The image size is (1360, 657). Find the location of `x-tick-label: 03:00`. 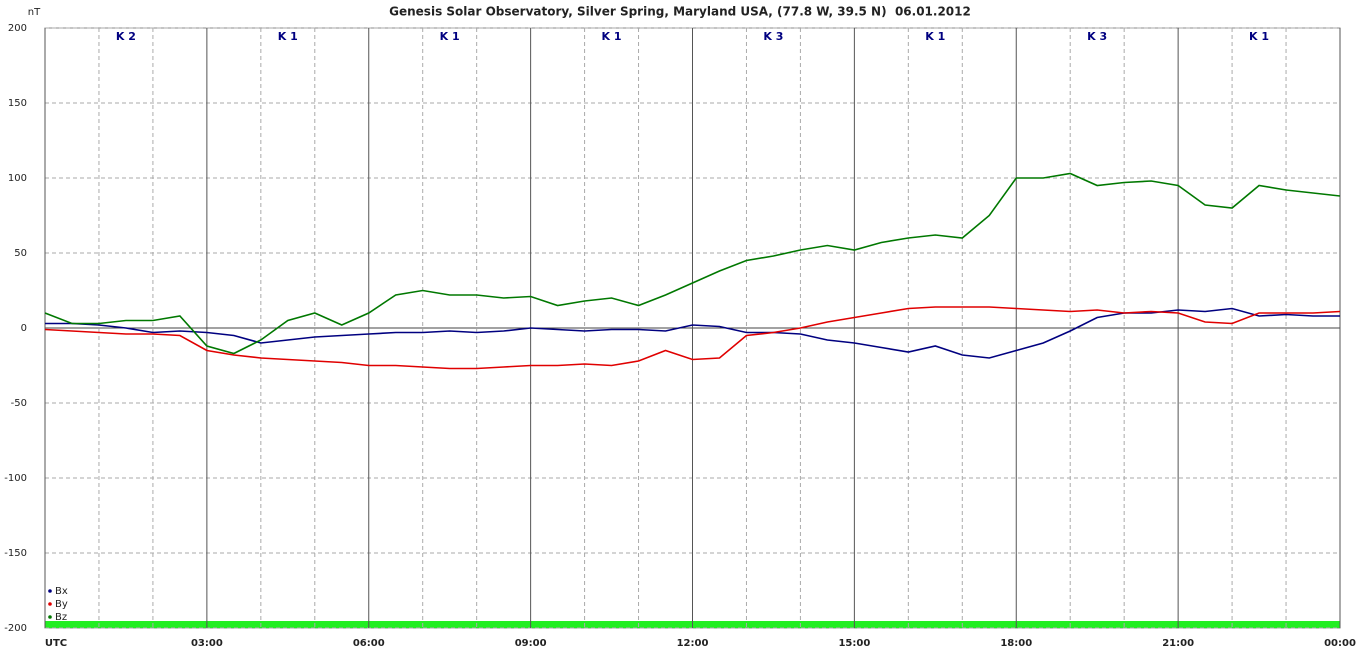

x-tick-label: 03:00 is located at coordinates (207, 643).